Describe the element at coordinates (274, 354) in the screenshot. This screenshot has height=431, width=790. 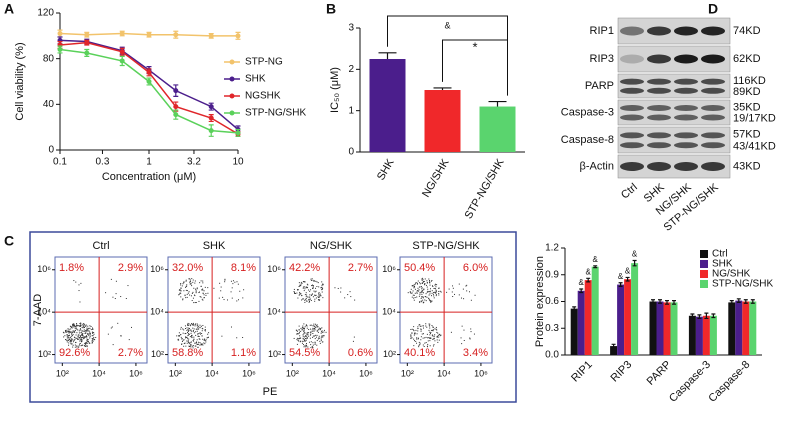
I see `y-tick-label: 10²` at that location.